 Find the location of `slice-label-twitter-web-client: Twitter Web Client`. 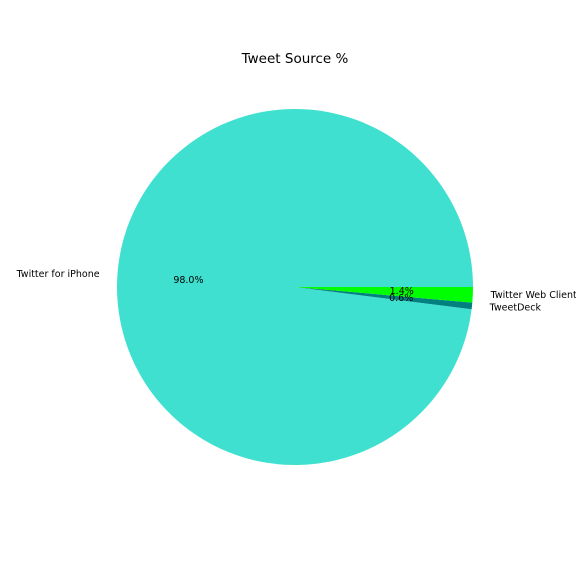

slice-label-twitter-web-client: Twitter Web Client is located at coordinates (533, 295).